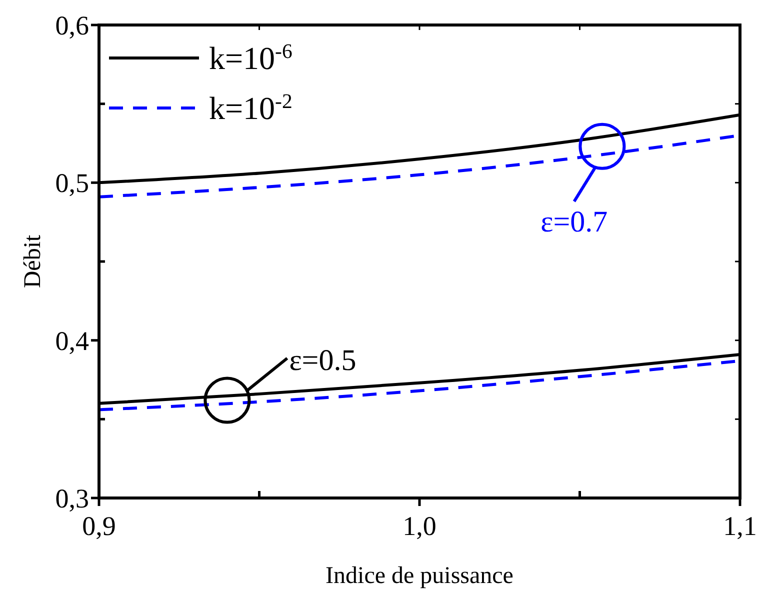 The height and width of the screenshot is (595, 758). I want to click on annotation: ε=0.7, so click(574, 221).